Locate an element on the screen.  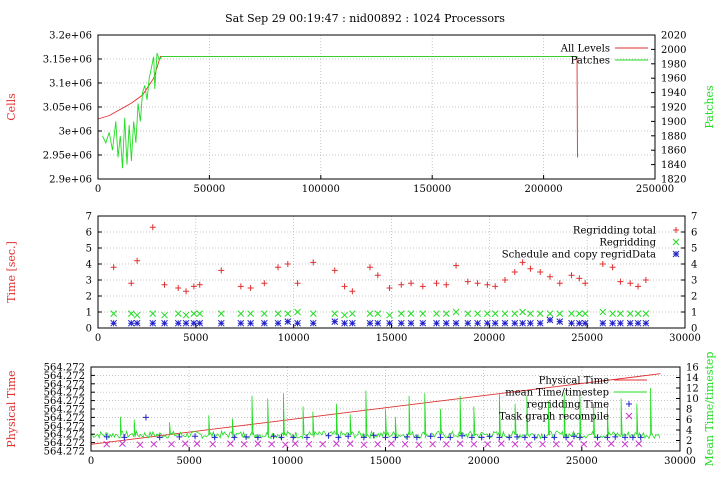
y-tick-label: 4 is located at coordinates (89, 265).